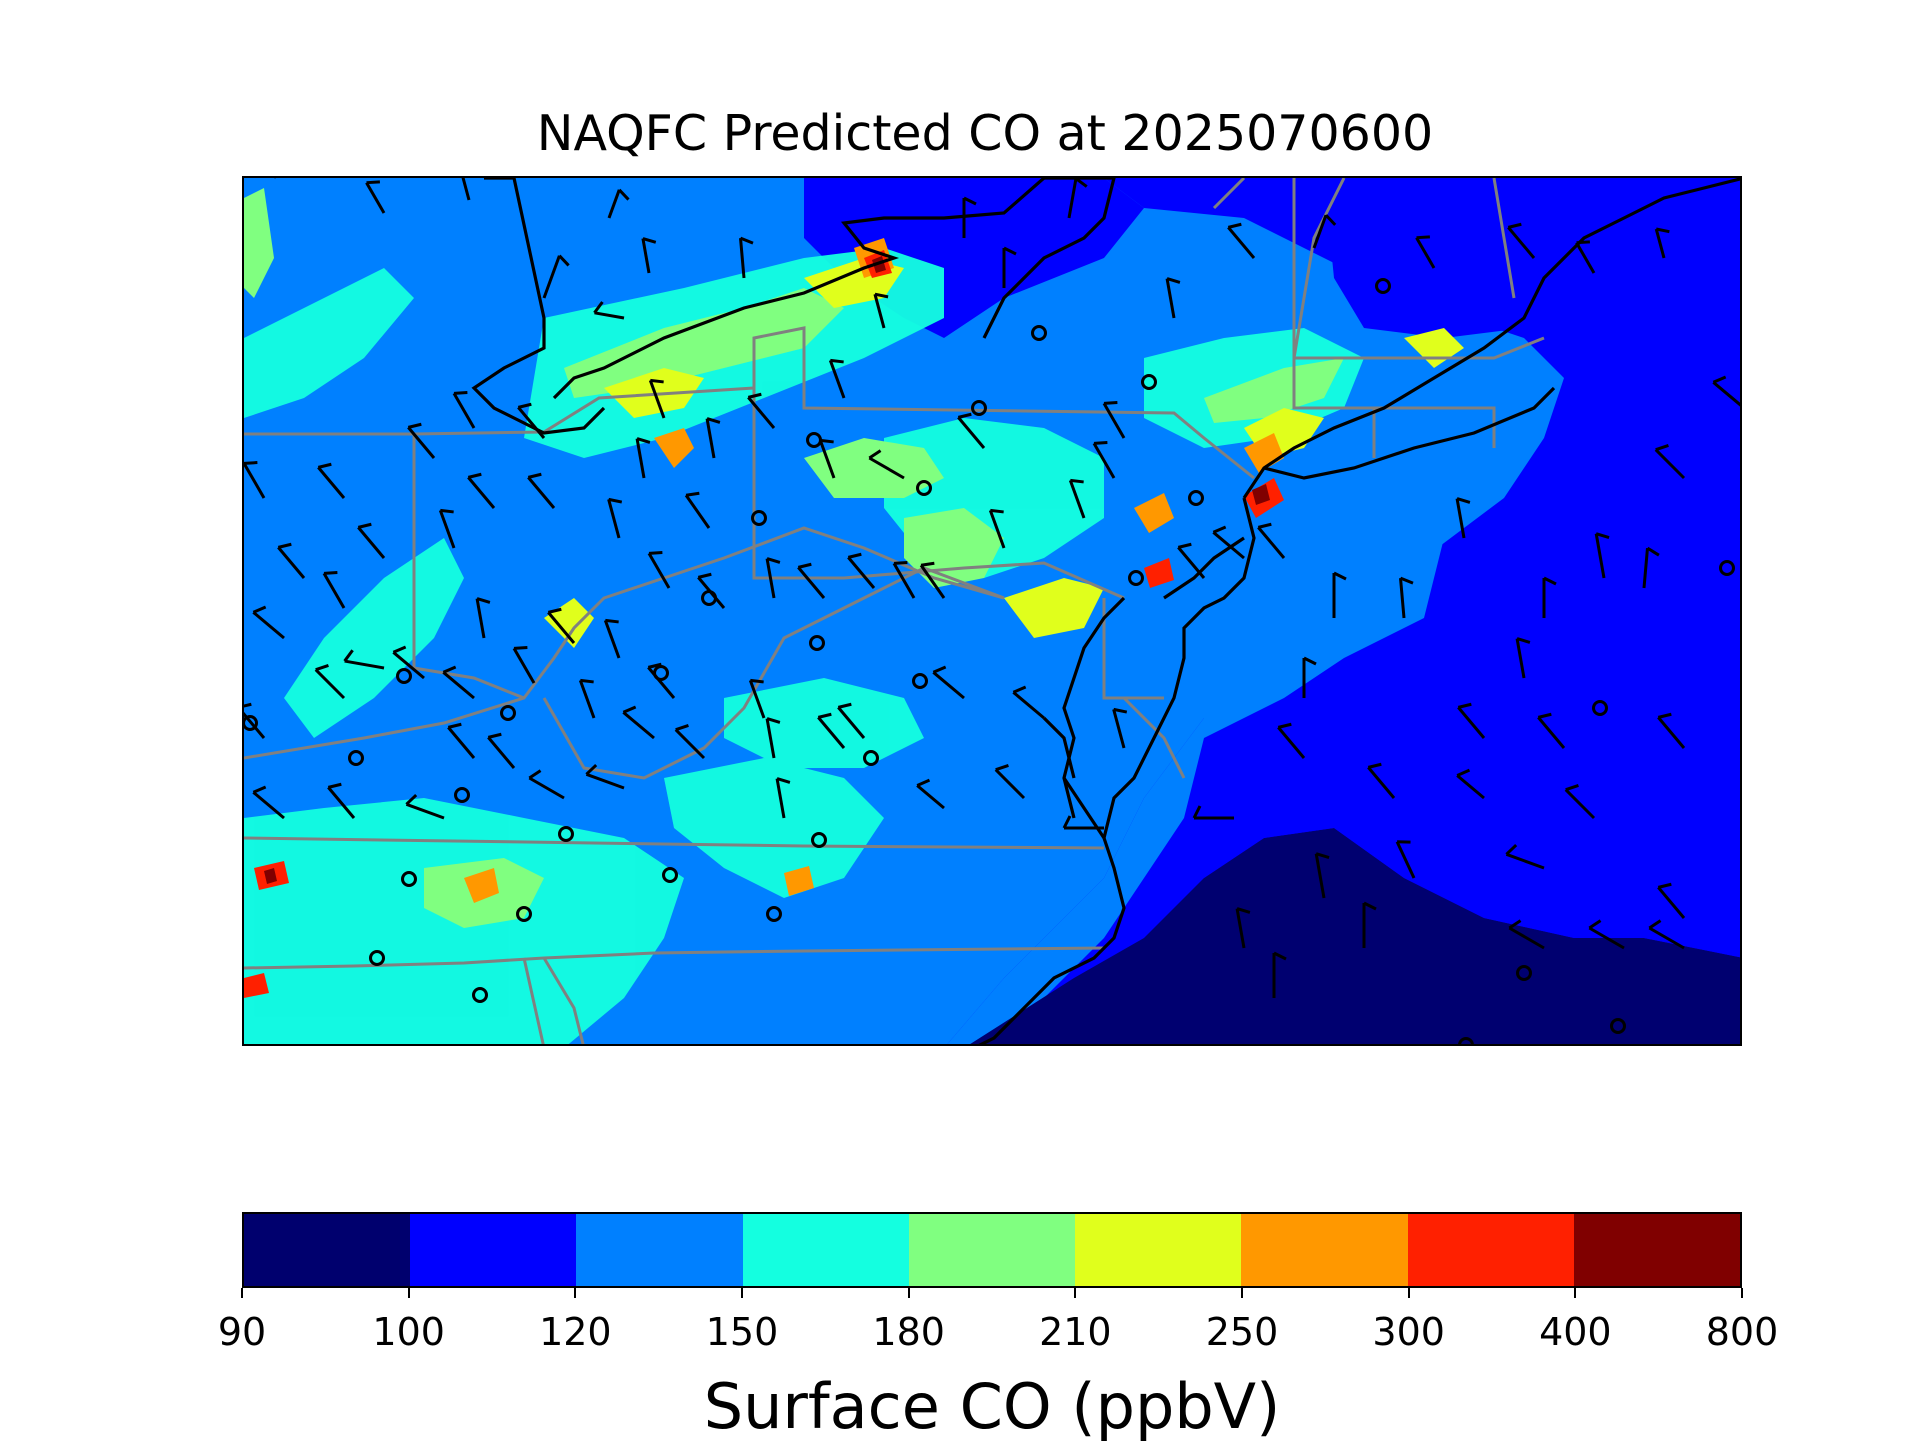 The height and width of the screenshot is (1443, 1920). I want to click on ocean-far-region, so click(1355, 936).